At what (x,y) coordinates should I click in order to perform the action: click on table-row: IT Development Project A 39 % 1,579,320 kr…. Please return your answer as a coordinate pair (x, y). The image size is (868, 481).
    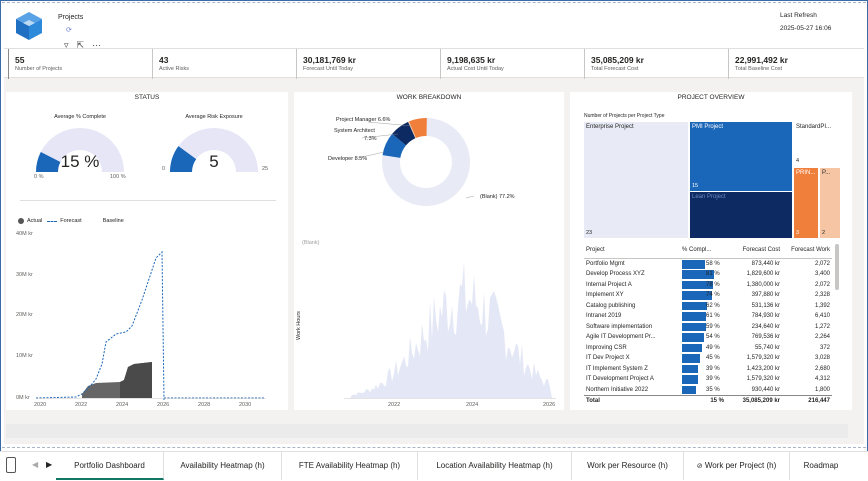
    Looking at the image, I should click on (708, 379).